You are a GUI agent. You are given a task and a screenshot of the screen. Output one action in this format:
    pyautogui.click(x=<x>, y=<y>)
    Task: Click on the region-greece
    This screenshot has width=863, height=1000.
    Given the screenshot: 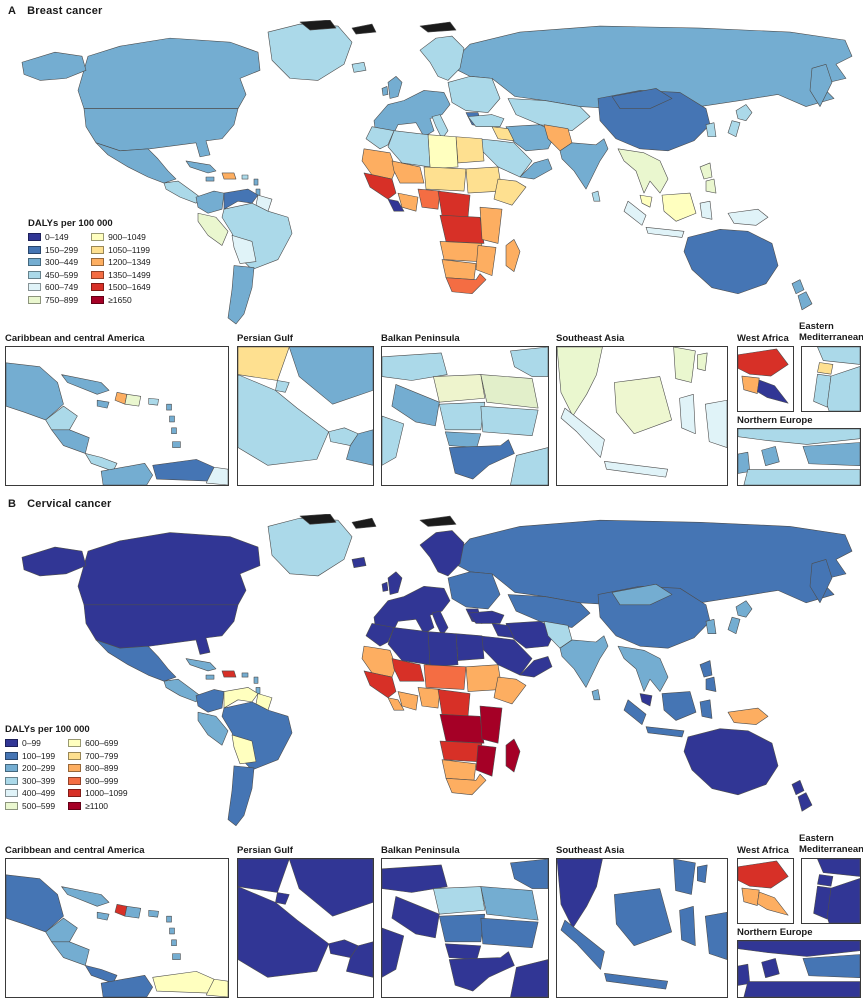 What is the action you would take?
    pyautogui.click(x=481, y=459)
    